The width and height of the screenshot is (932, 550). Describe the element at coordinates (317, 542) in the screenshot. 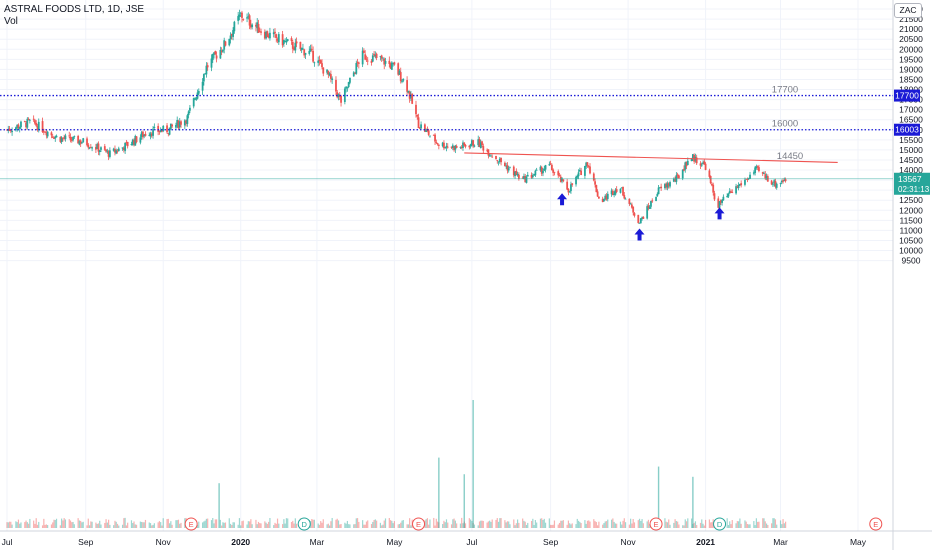

I see `x-tick-label: Mar` at that location.